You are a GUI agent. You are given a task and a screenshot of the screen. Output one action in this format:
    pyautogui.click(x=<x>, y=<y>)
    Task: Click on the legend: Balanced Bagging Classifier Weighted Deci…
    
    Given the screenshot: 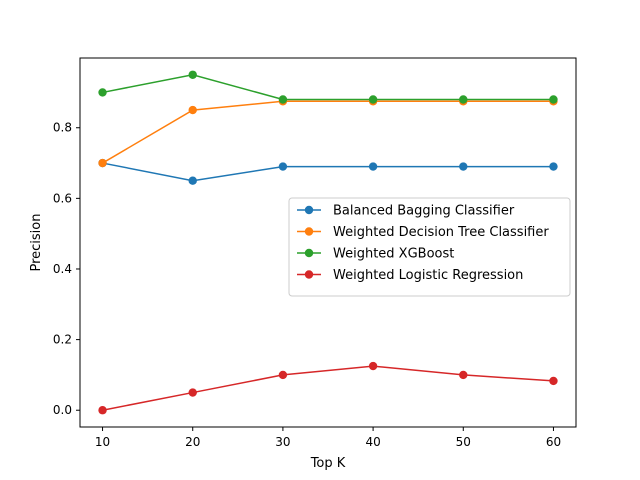 What is the action you would take?
    pyautogui.click(x=429, y=247)
    